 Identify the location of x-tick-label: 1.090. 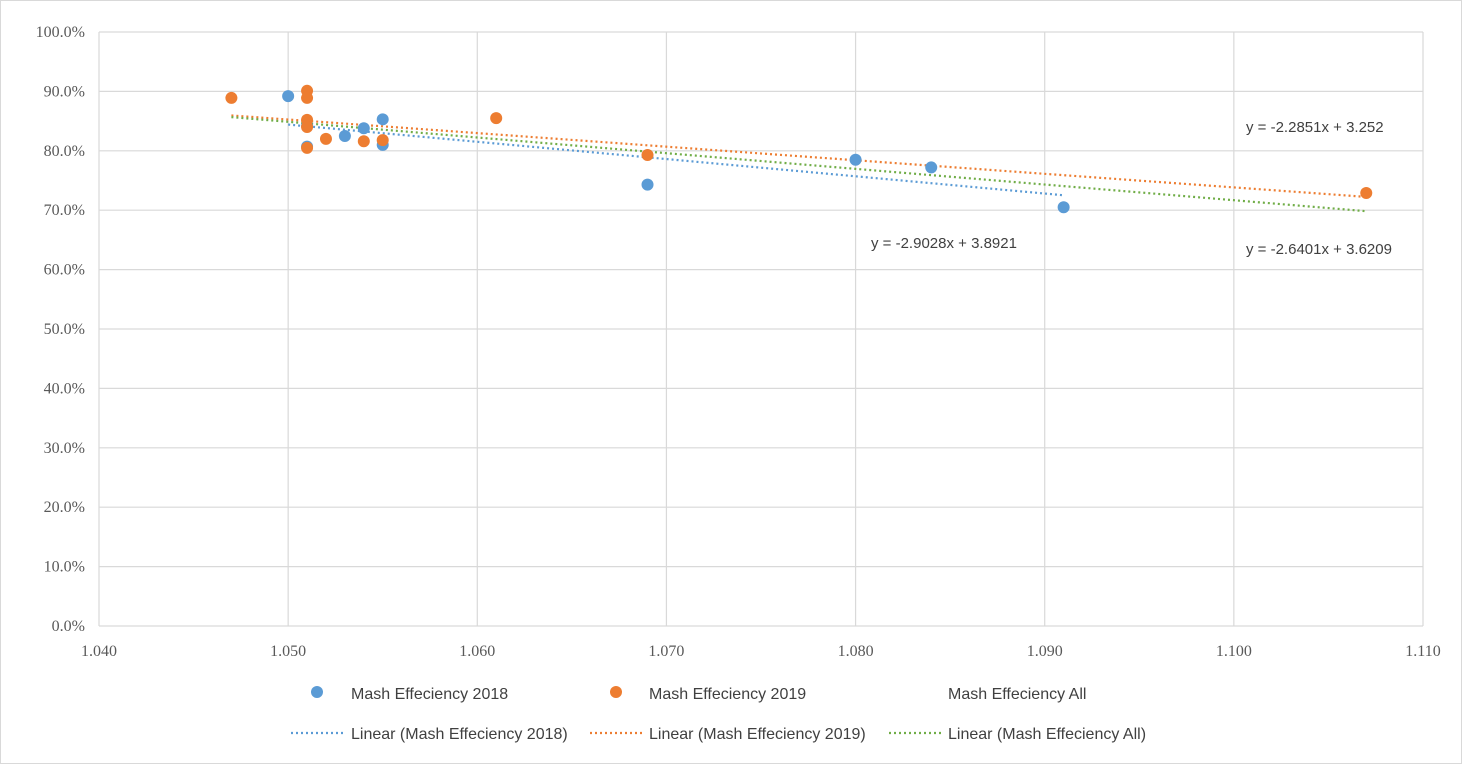
(1045, 651).